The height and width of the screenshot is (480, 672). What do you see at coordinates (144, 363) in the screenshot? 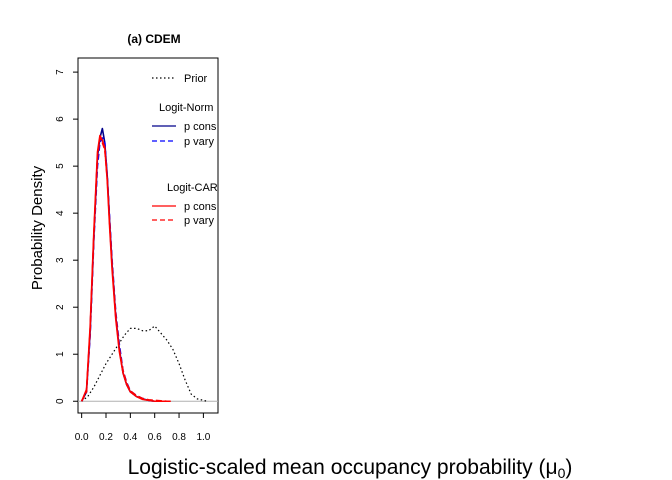
I see `series-line-prior` at bounding box center [144, 363].